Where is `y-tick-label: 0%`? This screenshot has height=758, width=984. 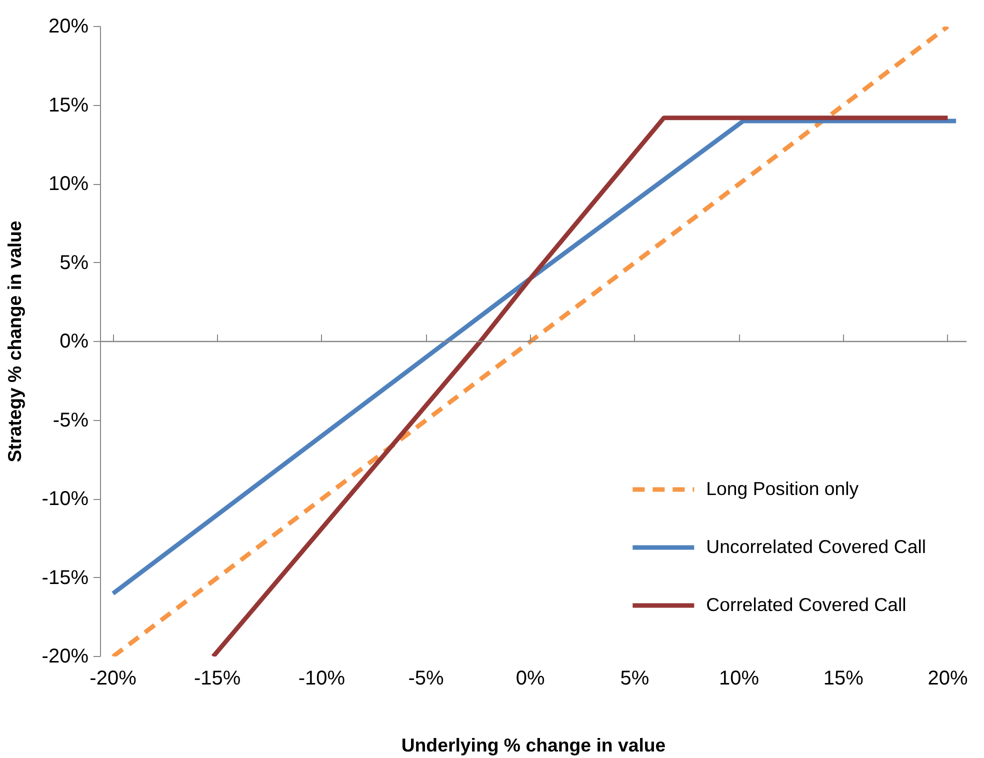
y-tick-label: 0% is located at coordinates (74, 341).